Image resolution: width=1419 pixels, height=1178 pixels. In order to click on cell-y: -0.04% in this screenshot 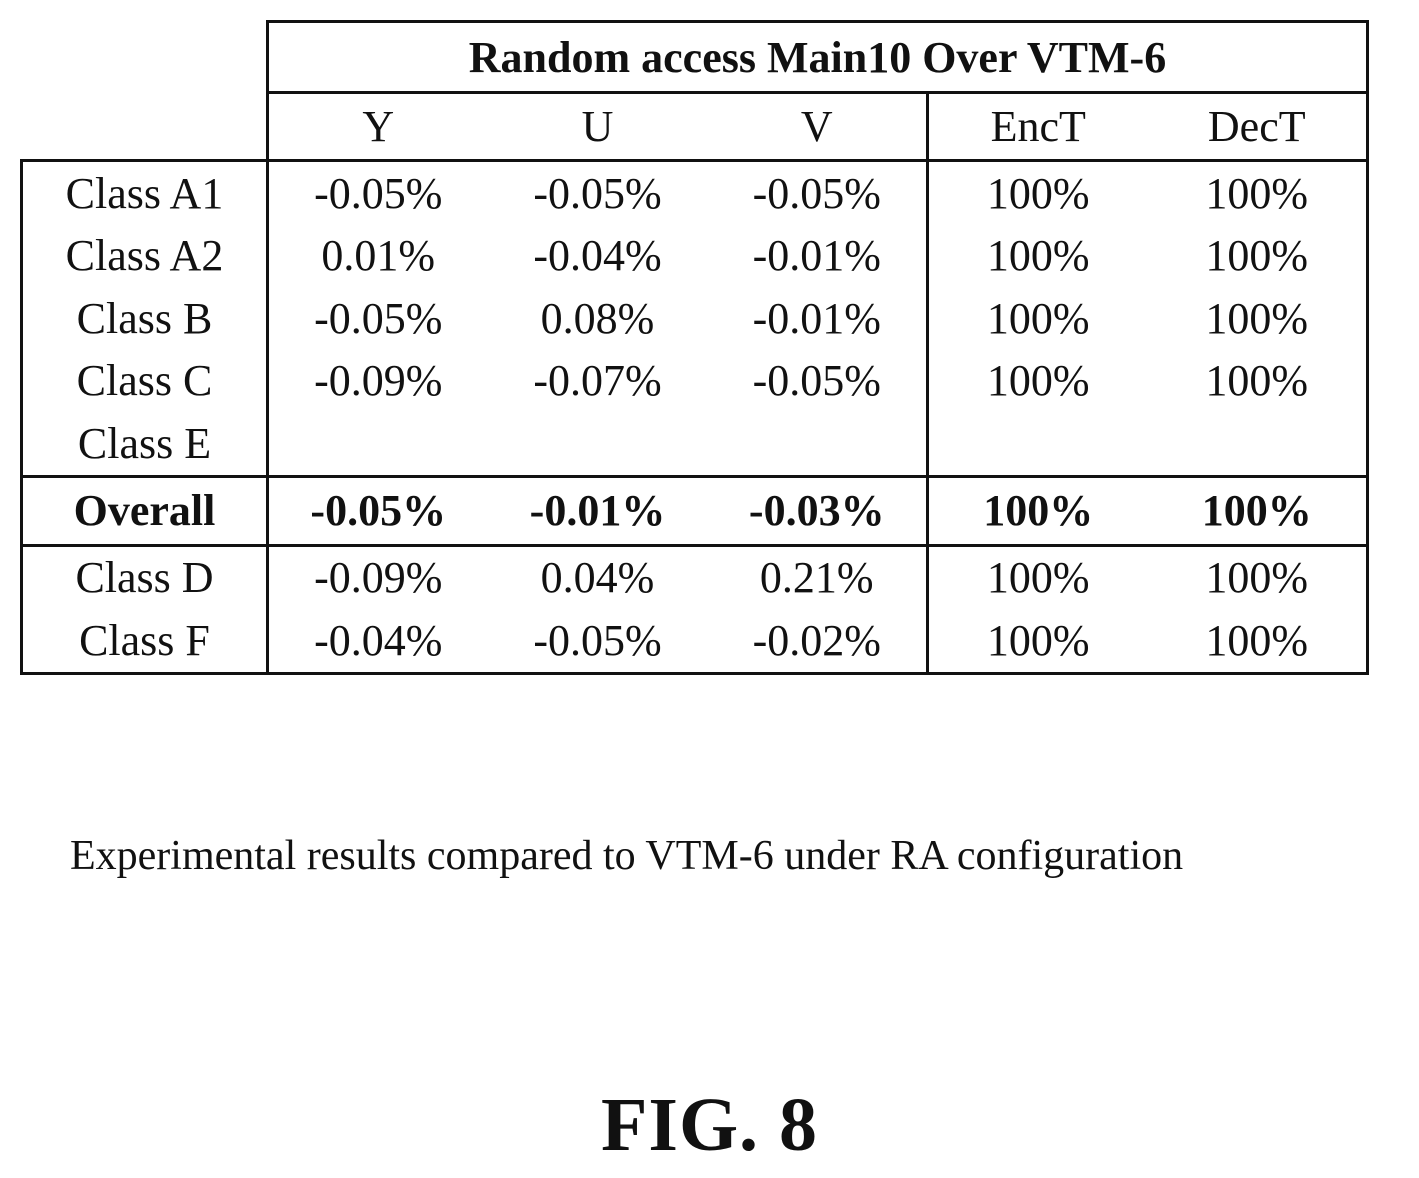, I will do `click(377, 642)`.